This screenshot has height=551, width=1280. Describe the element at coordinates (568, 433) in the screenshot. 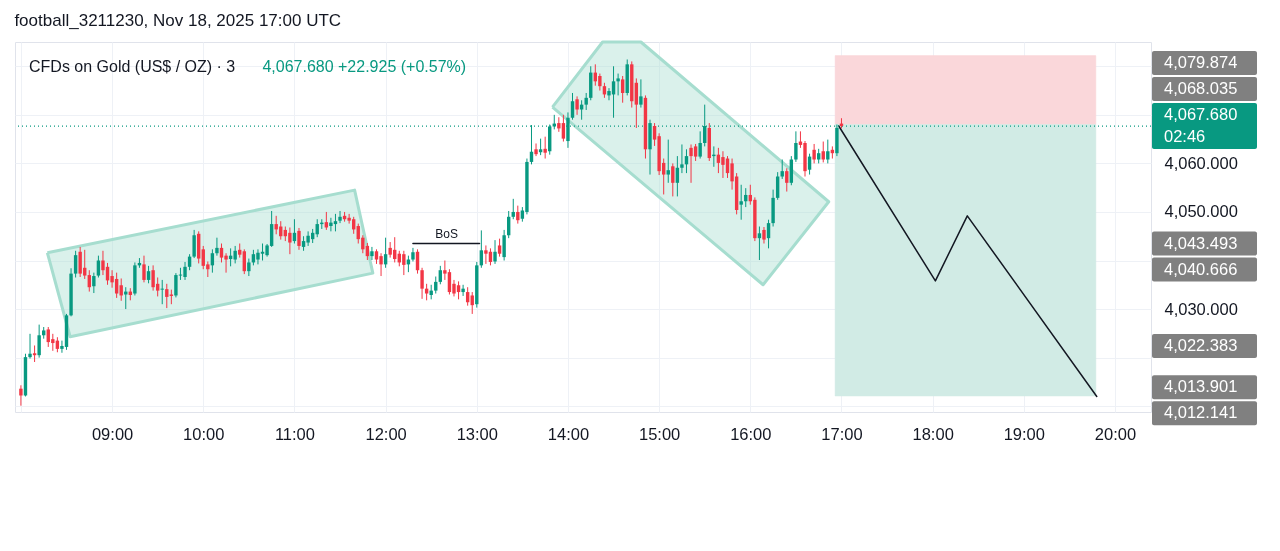

I see `x-tick-label: 14:00` at that location.